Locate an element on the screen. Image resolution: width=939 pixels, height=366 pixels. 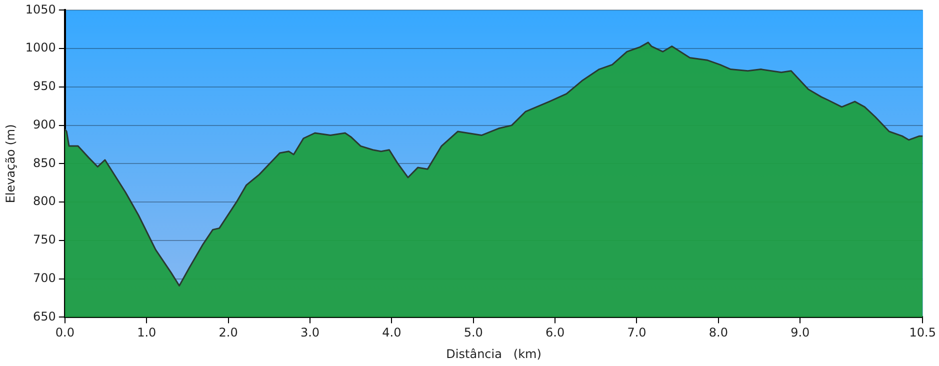
y-tick-label: 850 is located at coordinates (44, 163).